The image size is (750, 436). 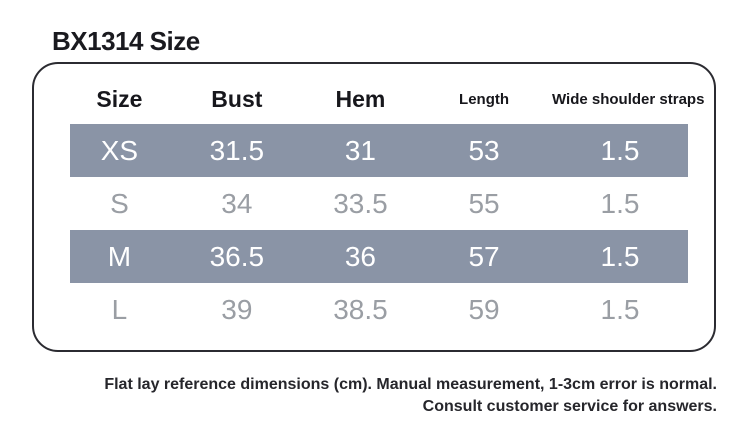 What do you see at coordinates (119, 203) in the screenshot?
I see `cell-s-size: S` at bounding box center [119, 203].